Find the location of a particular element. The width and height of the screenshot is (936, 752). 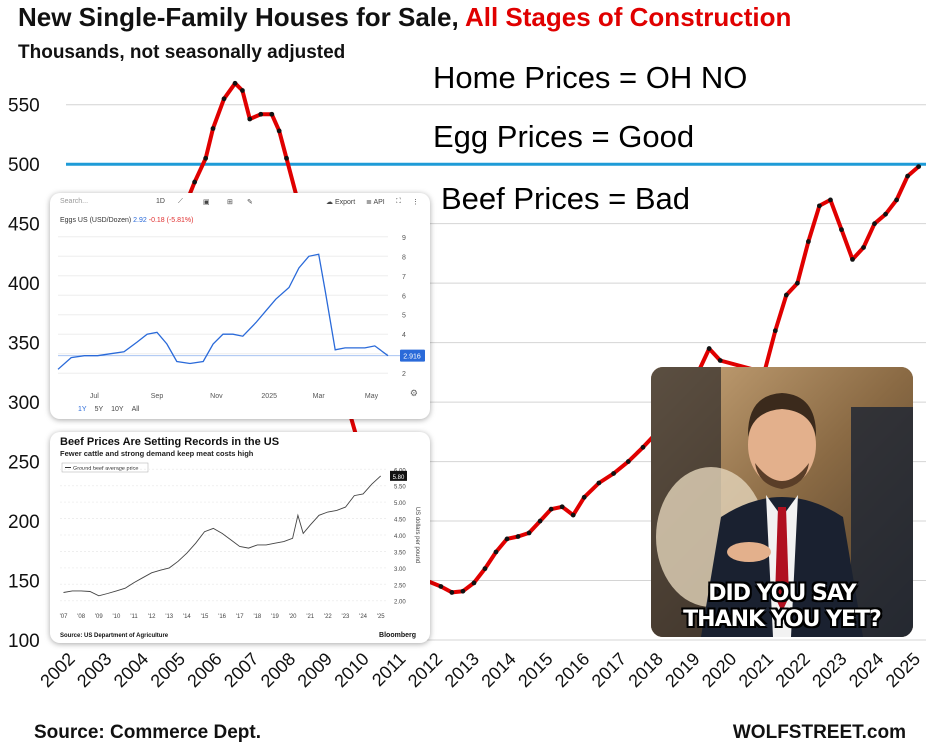

source-note: Source: Commerce Dept. is located at coordinates (148, 732).